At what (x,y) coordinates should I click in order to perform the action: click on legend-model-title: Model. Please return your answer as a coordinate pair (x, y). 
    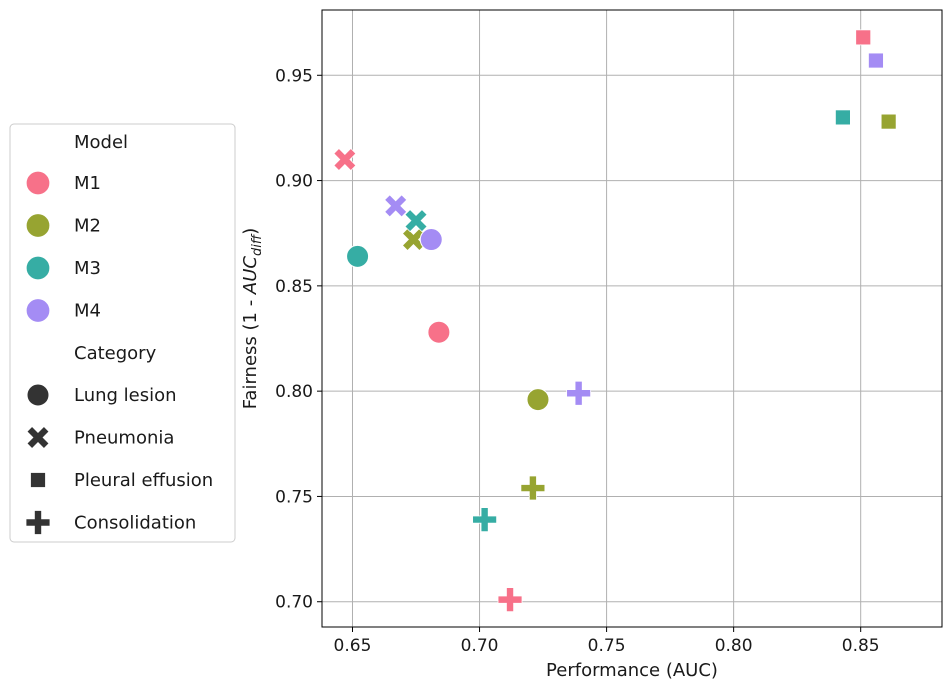
    Looking at the image, I should click on (101, 142).